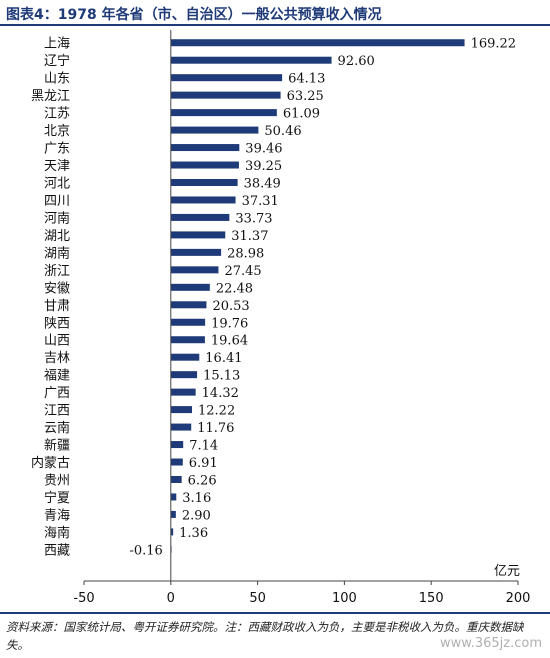 The height and width of the screenshot is (658, 550). I want to click on title-divider, so click(275, 25).